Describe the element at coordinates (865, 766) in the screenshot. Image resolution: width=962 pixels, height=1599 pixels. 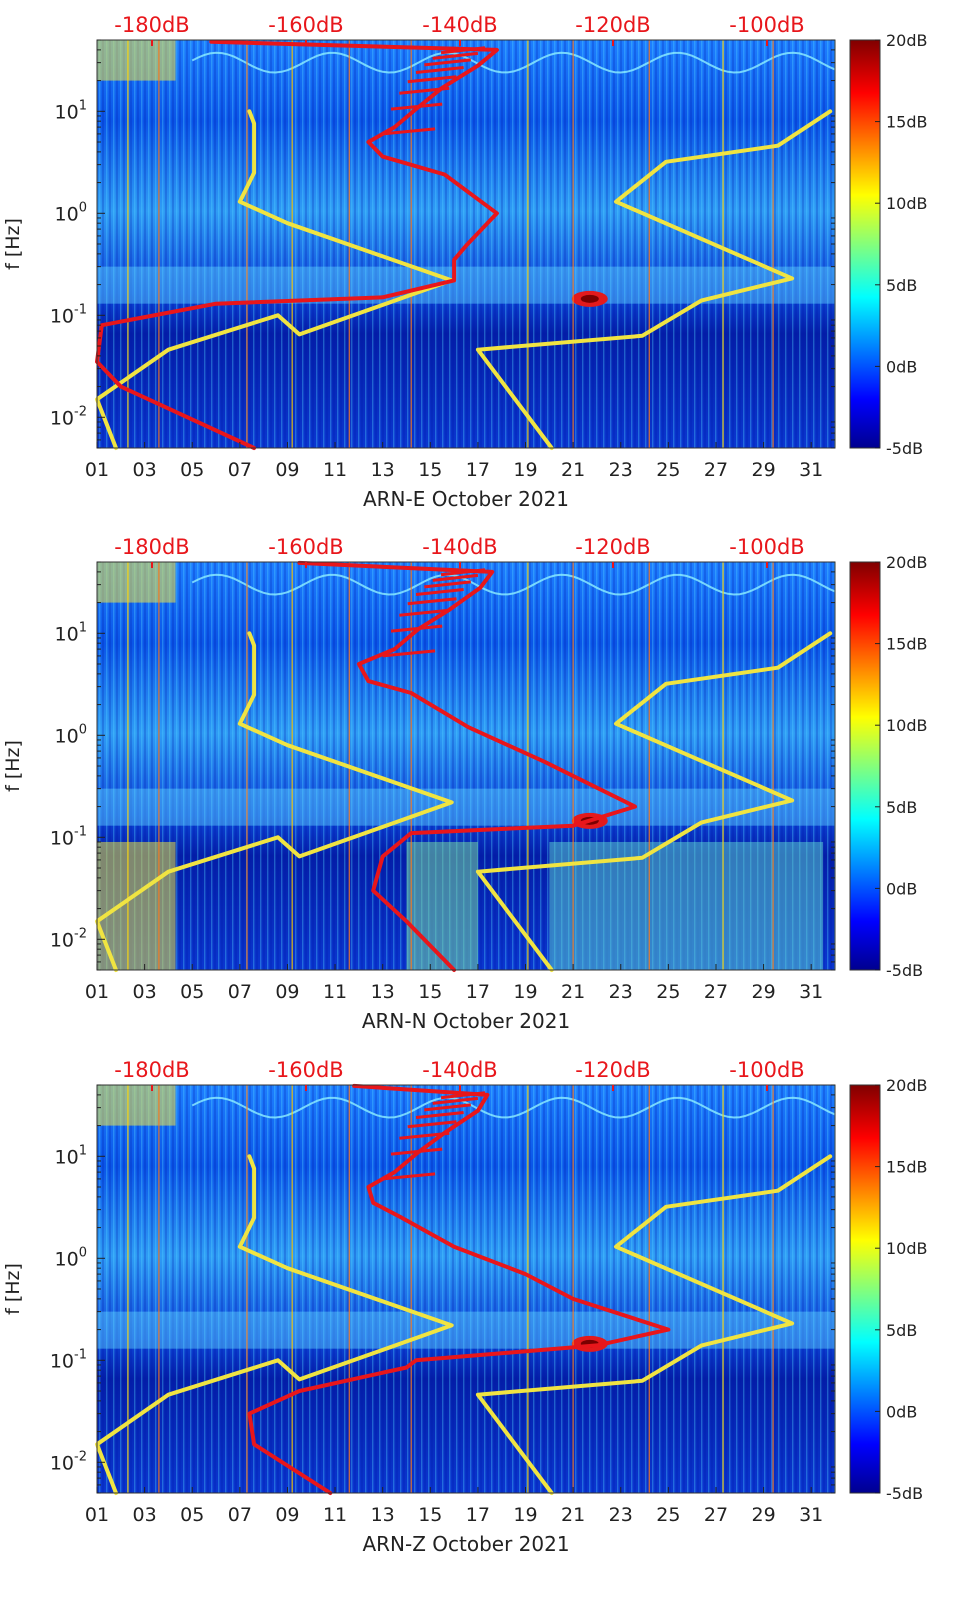
I see `colorbar` at that location.